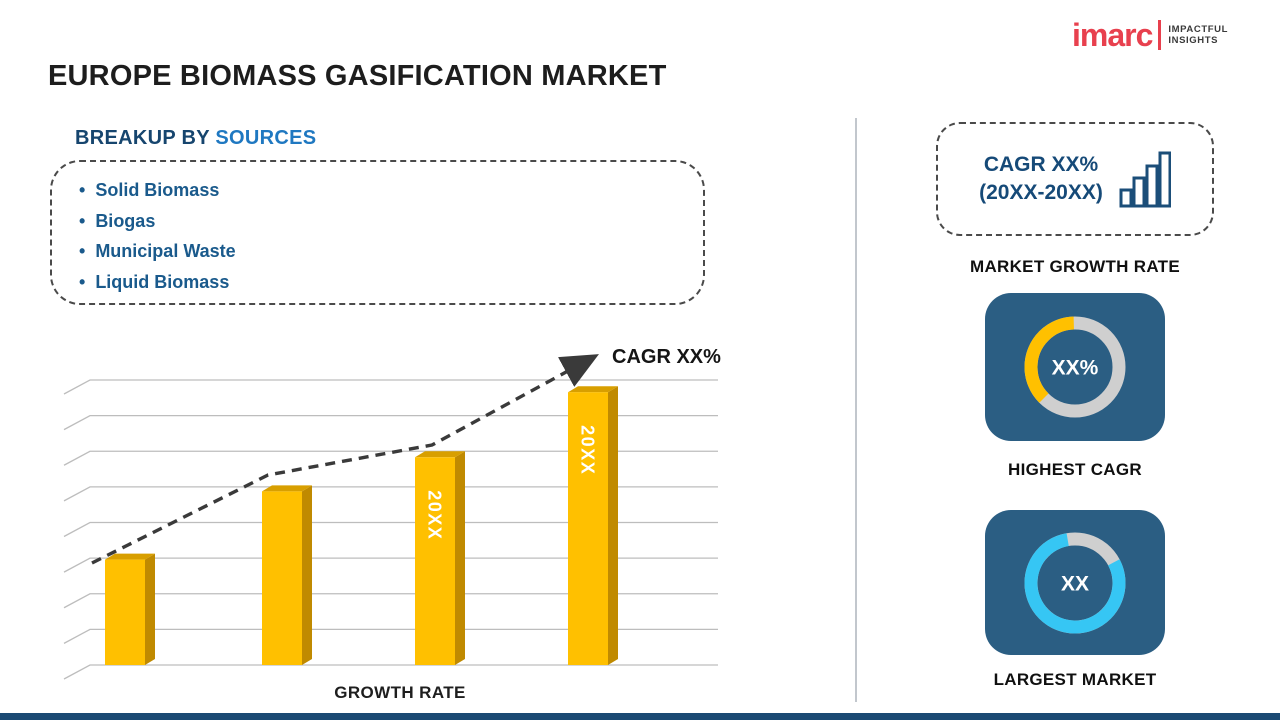 Image resolution: width=1280 pixels, height=720 pixels. What do you see at coordinates (856, 410) in the screenshot?
I see `section-divider` at bounding box center [856, 410].